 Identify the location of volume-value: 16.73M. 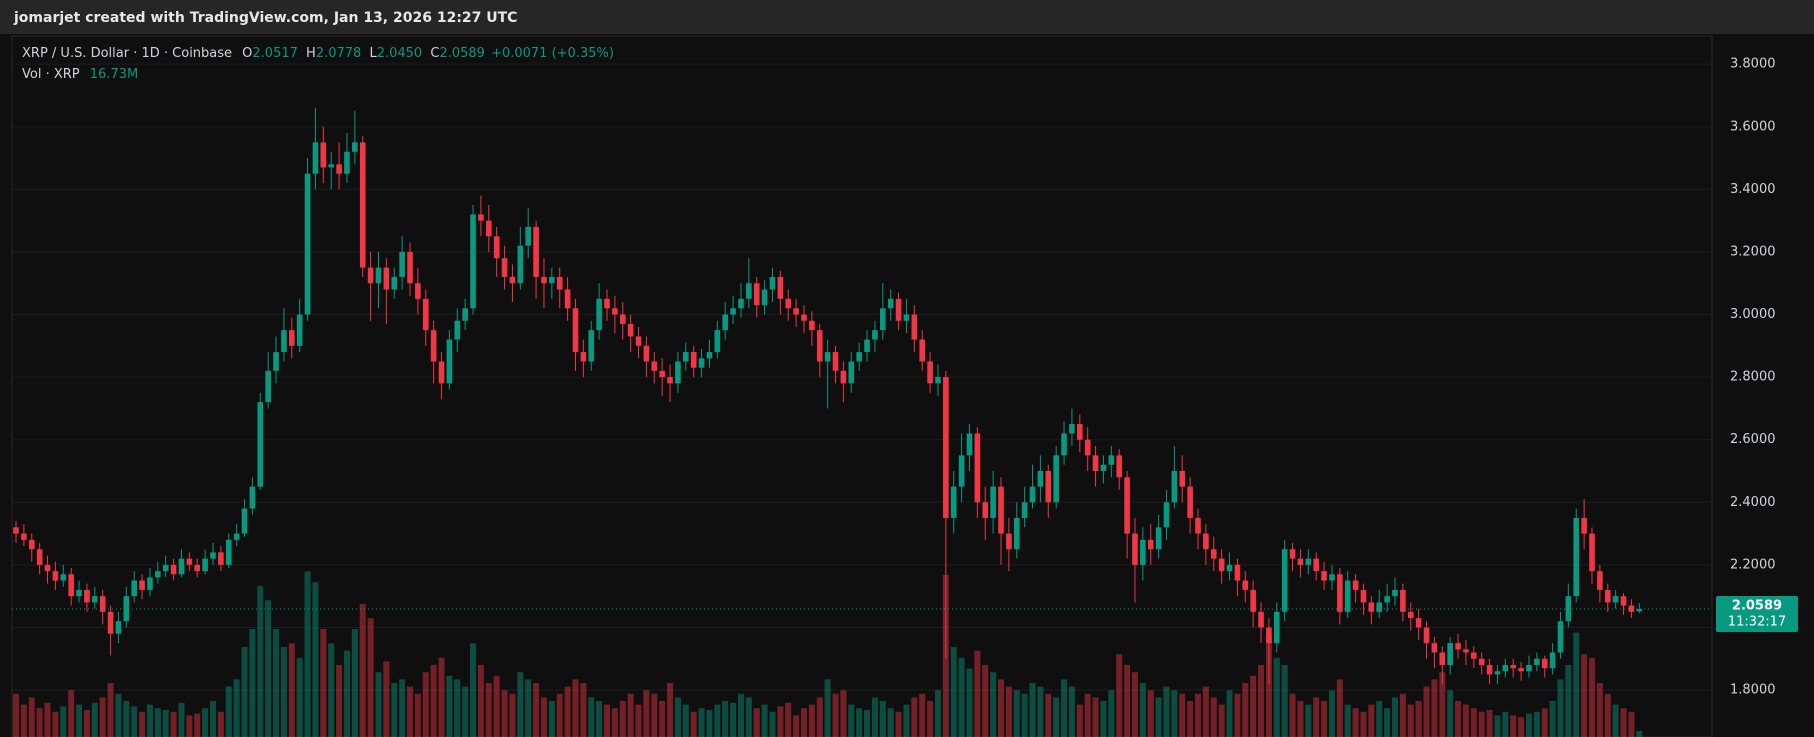
(114, 74).